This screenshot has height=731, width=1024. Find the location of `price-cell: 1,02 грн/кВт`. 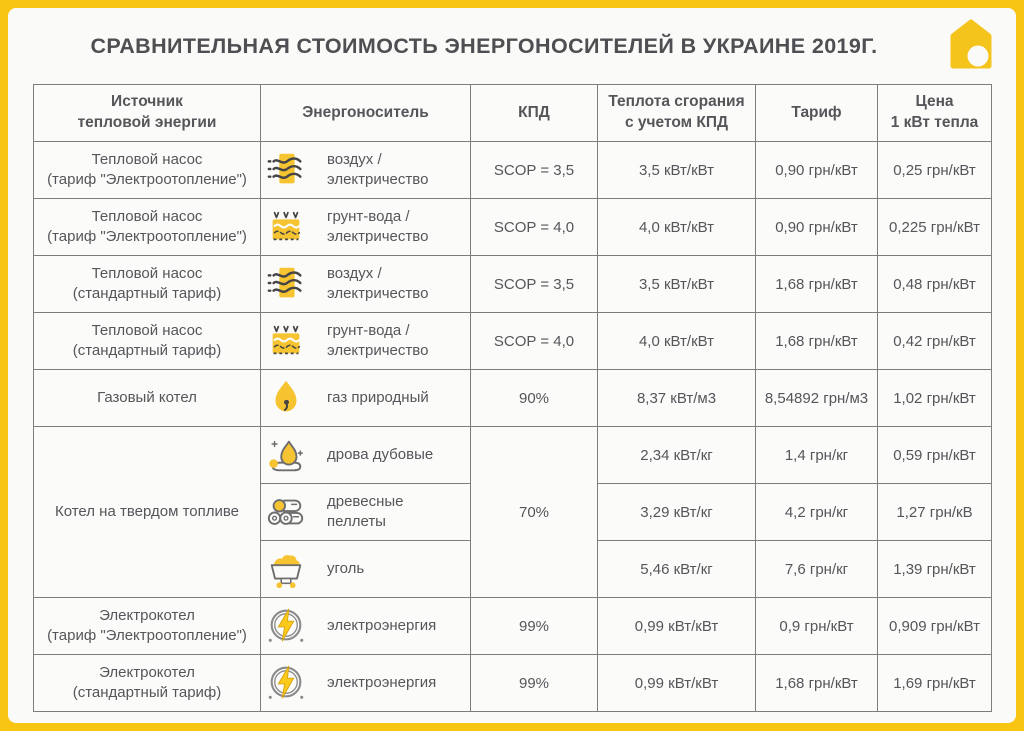

price-cell: 1,02 грн/кВт is located at coordinates (934, 398).